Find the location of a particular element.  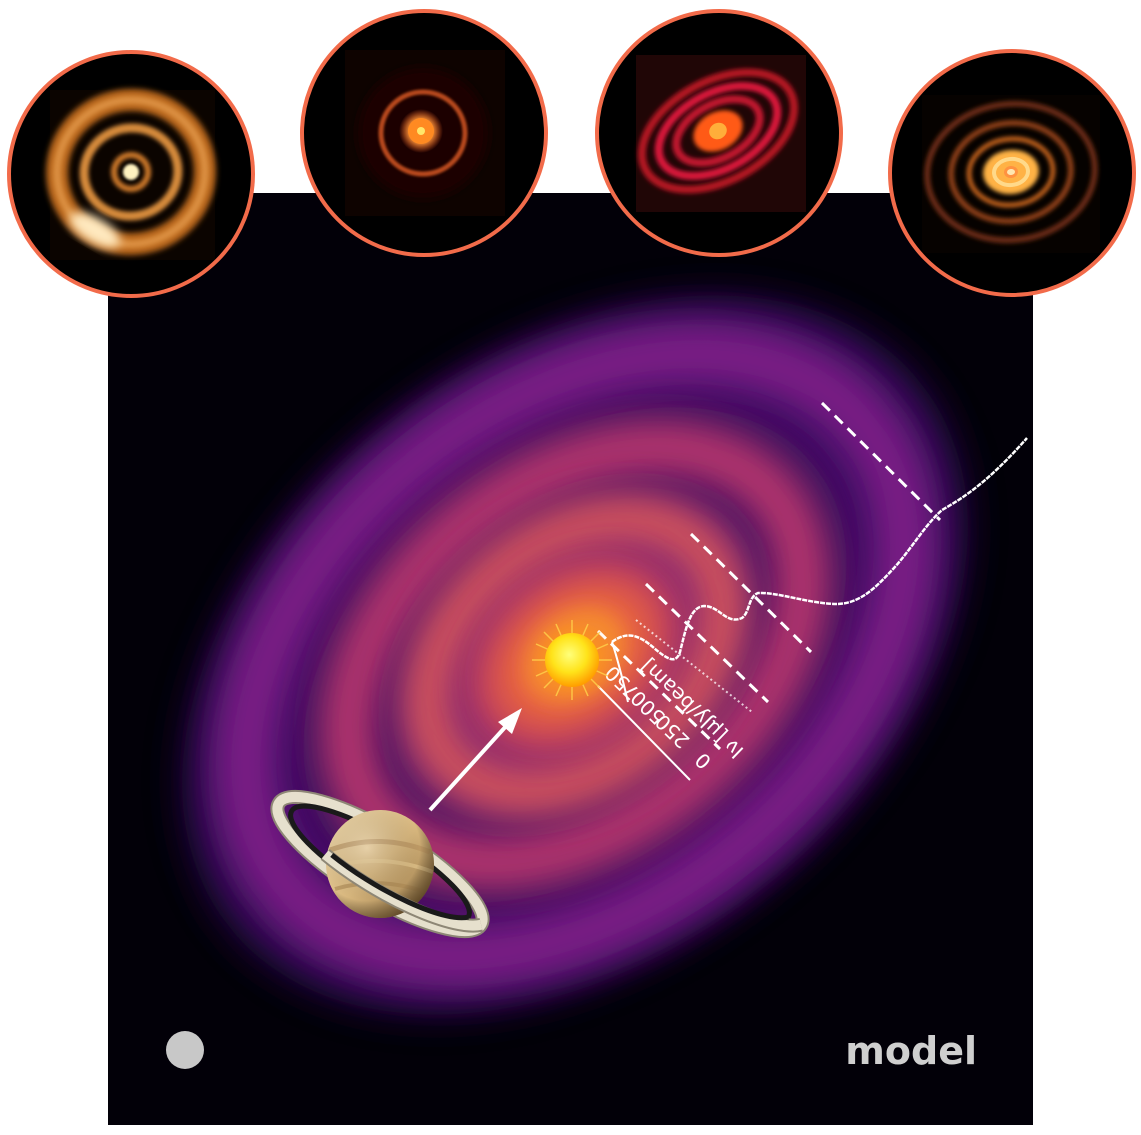

intensity-axis-line is located at coordinates (644, 733).